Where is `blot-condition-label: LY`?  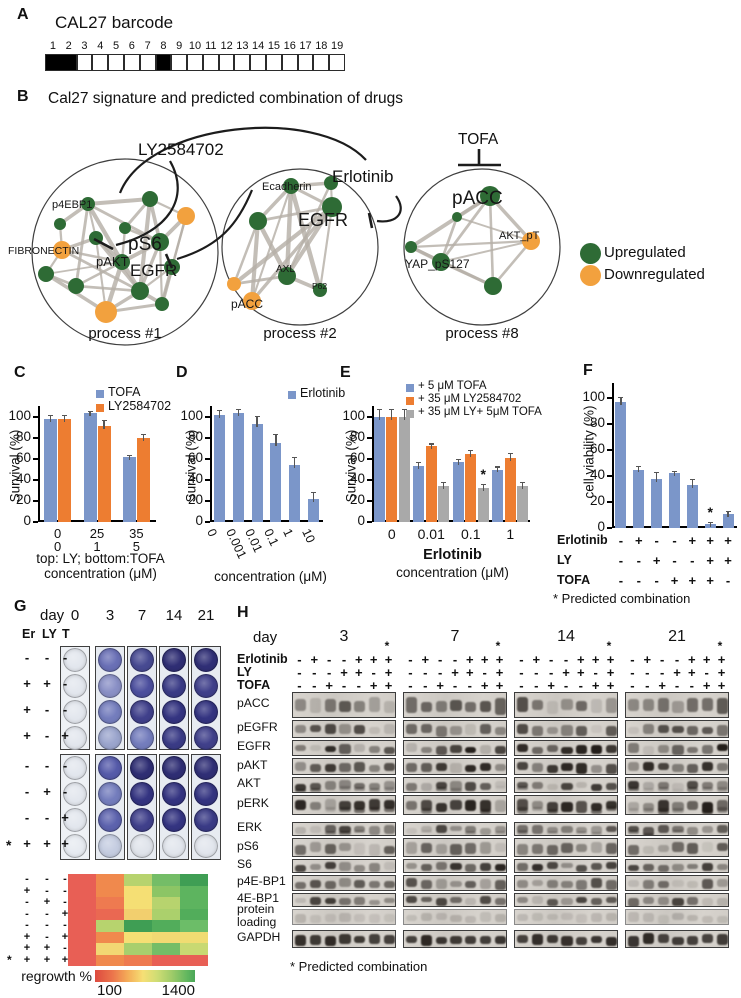
blot-condition-label: LY is located at coordinates (244, 672).